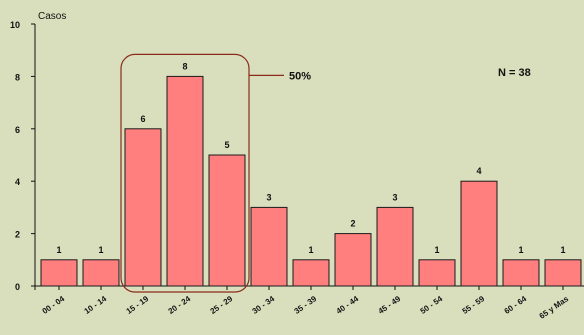 The width and height of the screenshot is (584, 335). I want to click on bar-value-label: 6, so click(142, 119).